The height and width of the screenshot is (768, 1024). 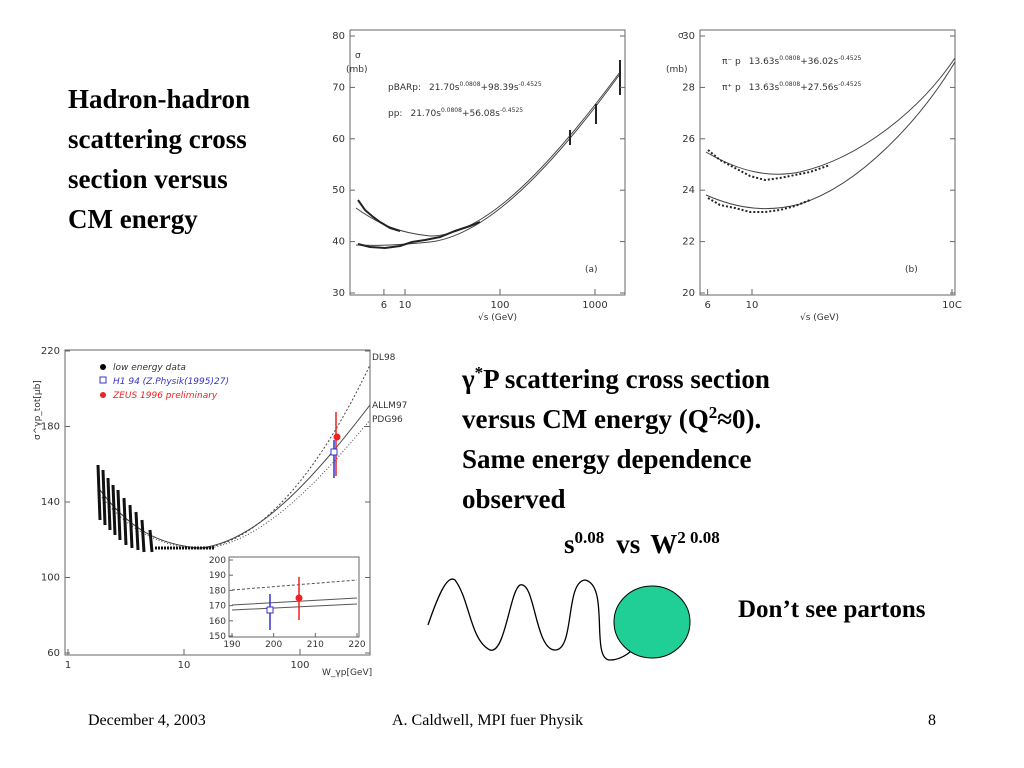 What do you see at coordinates (389, 406) in the screenshot?
I see `curve-label: ALLM97` at bounding box center [389, 406].